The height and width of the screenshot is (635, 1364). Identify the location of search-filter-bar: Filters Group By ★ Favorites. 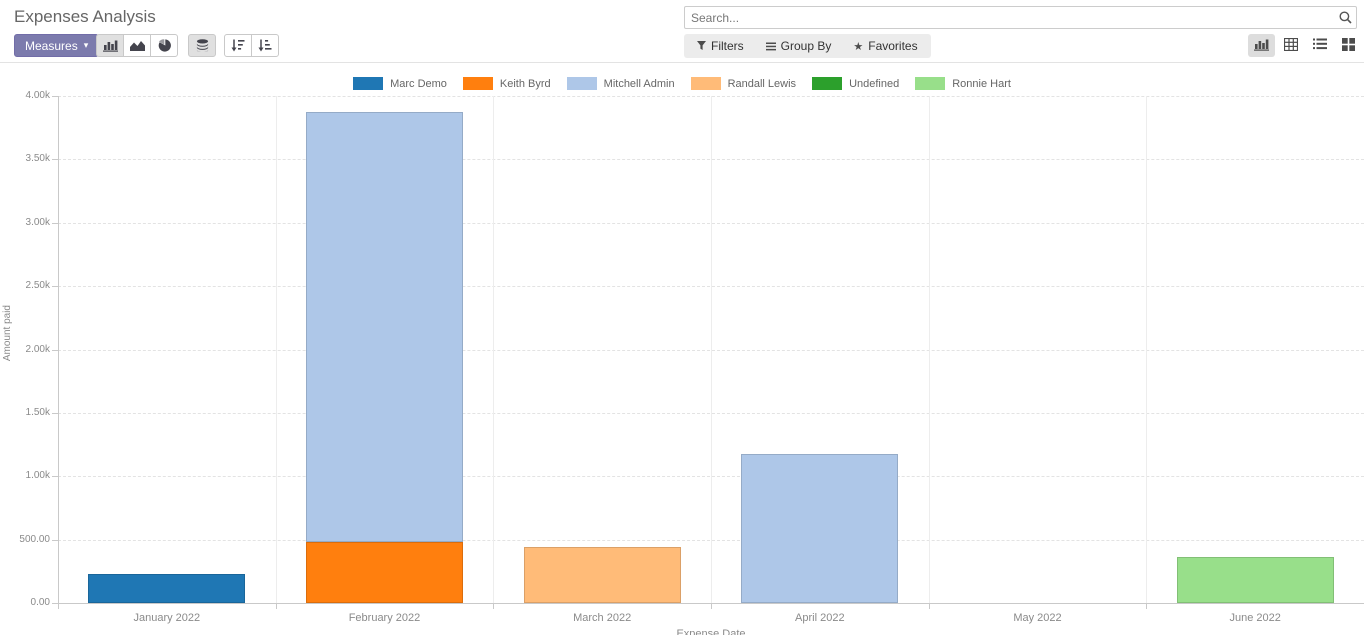
(807, 46).